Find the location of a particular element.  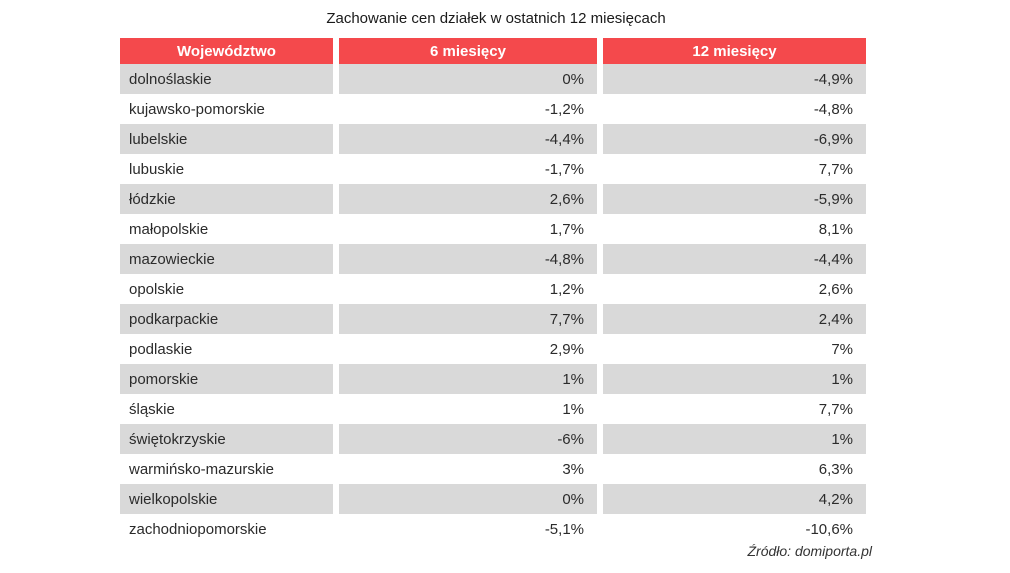

region-cell: mazowieckie is located at coordinates (226, 259).